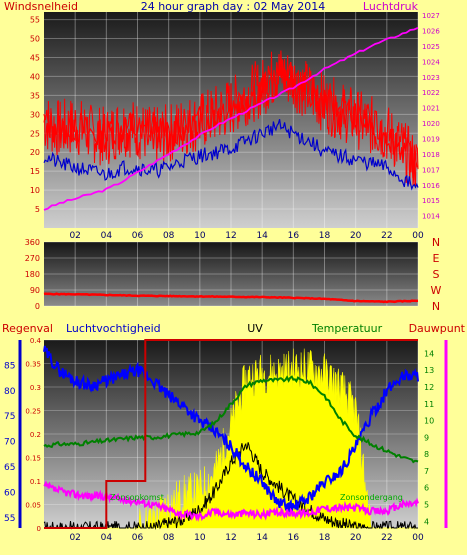 The width and height of the screenshot is (467, 555). Describe the element at coordinates (35, 133) in the screenshot. I see `wind-speed-tick-label: 25` at that location.